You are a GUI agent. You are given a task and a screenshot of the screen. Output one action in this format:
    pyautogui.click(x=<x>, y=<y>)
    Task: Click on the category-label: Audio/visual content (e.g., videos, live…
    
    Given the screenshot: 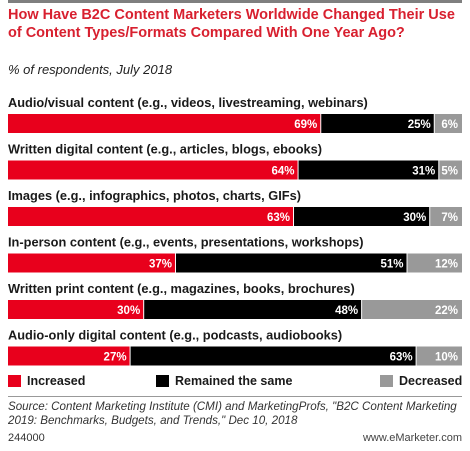 What is the action you would take?
    pyautogui.click(x=188, y=102)
    